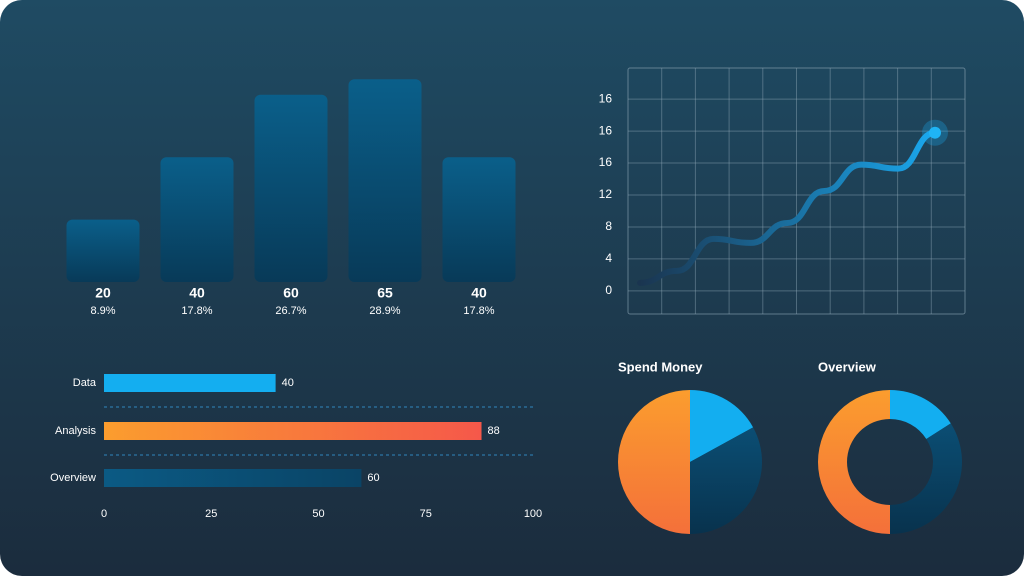 This screenshot has height=576, width=1024. Describe the element at coordinates (533, 514) in the screenshot. I see `x-tick-label: 100` at that location.